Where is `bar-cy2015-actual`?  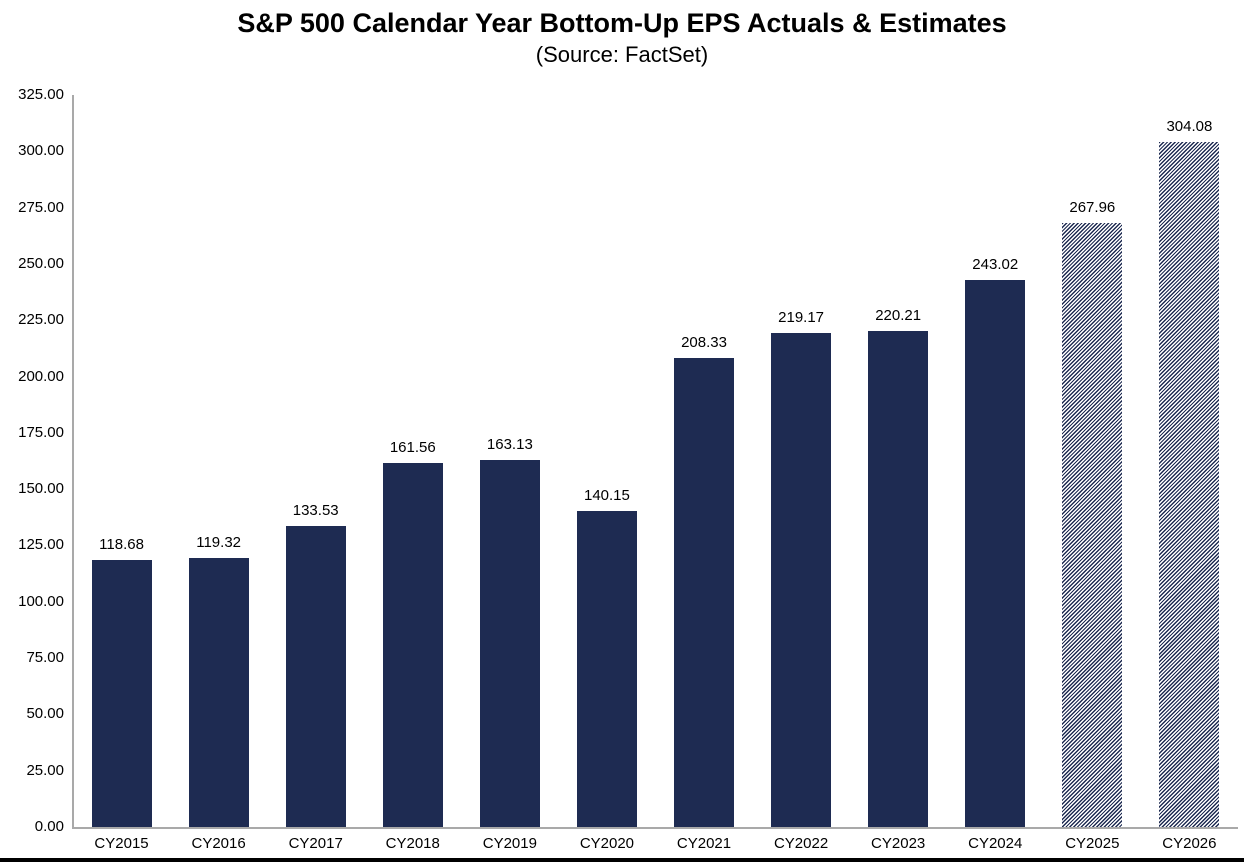 bar-cy2015-actual is located at coordinates (121, 693).